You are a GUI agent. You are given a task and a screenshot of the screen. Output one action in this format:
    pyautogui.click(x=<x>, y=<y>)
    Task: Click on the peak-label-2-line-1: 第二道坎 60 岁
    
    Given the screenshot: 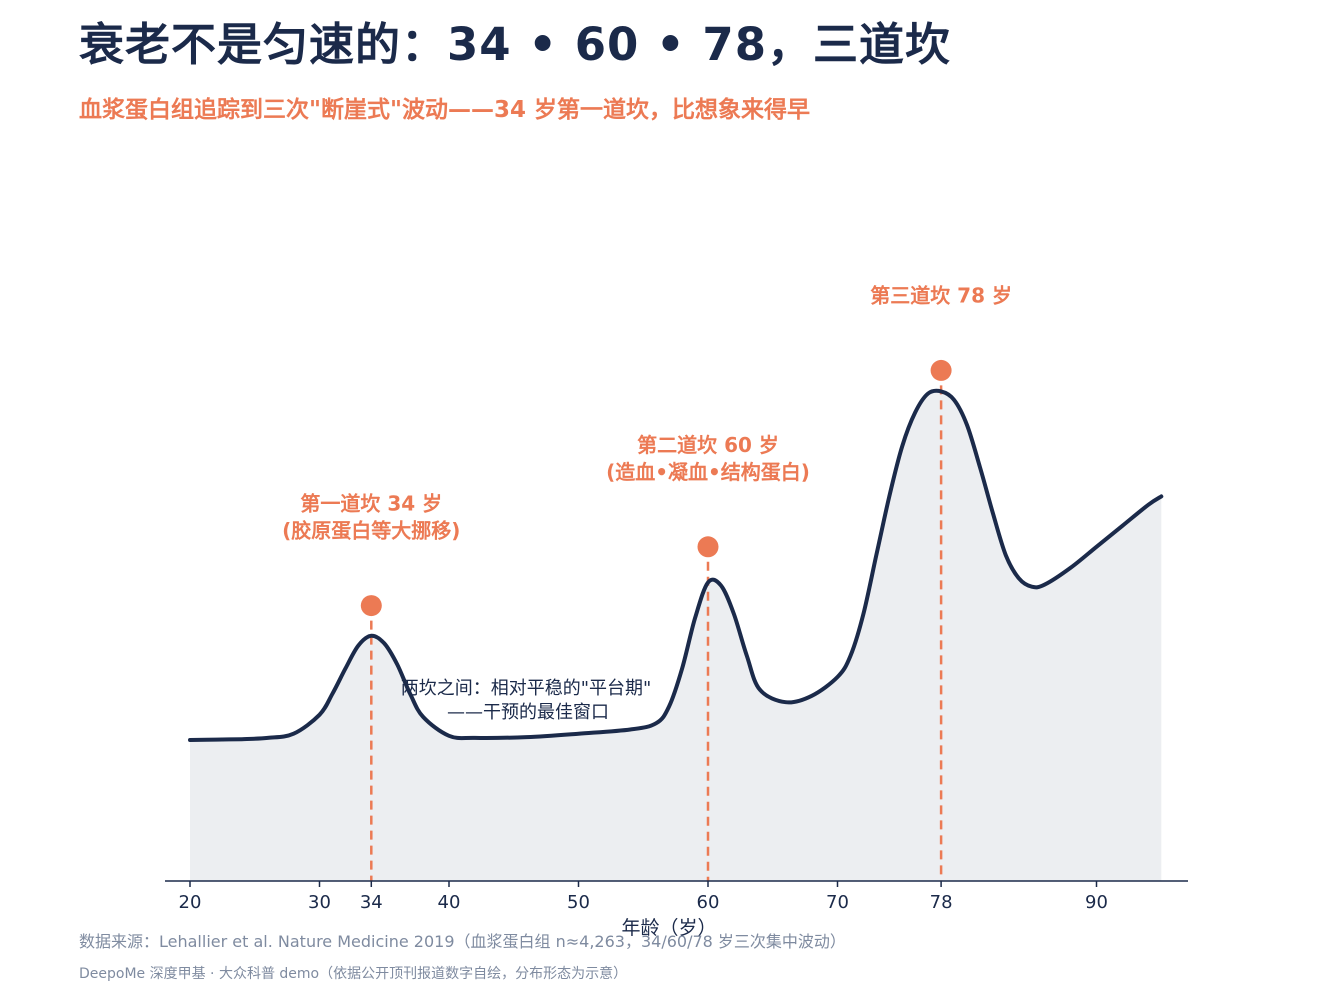 What is the action you would take?
    pyautogui.click(x=708, y=445)
    